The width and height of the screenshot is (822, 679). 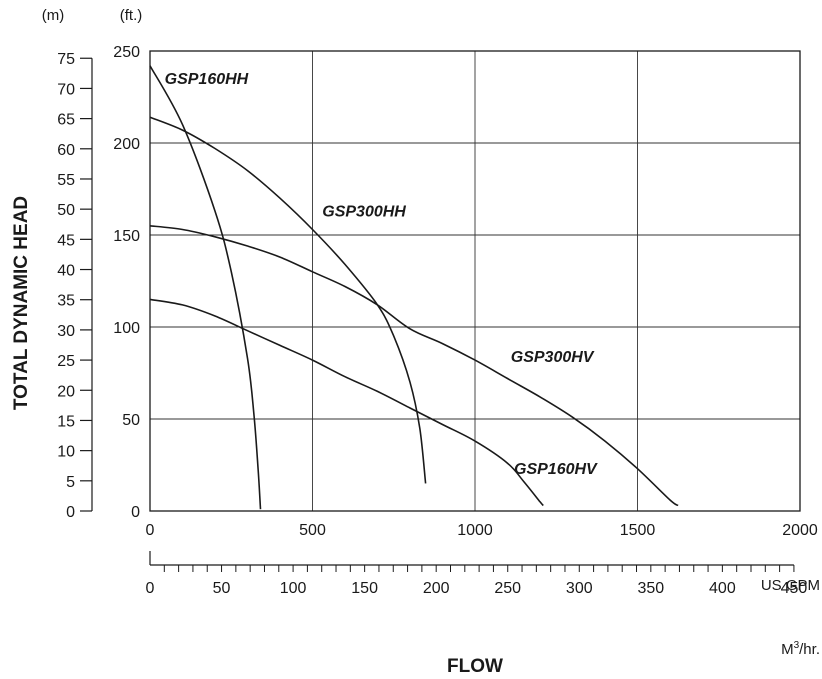 I want to click on y-axis-title: TOTAL DYNAMIC HEAD, so click(x=21, y=303).